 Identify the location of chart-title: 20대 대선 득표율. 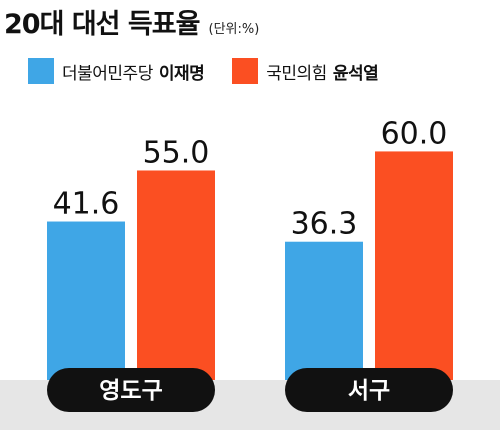
(102, 24).